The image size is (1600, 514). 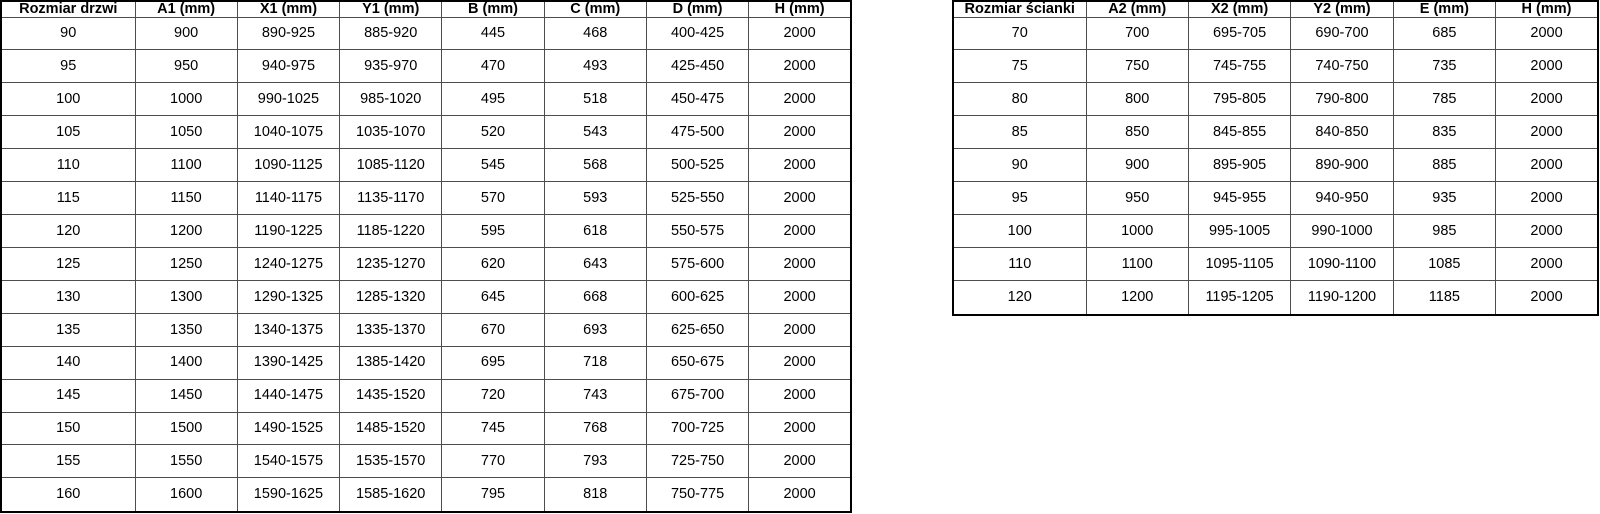 What do you see at coordinates (186, 461) in the screenshot?
I see `table-cell: 1550` at bounding box center [186, 461].